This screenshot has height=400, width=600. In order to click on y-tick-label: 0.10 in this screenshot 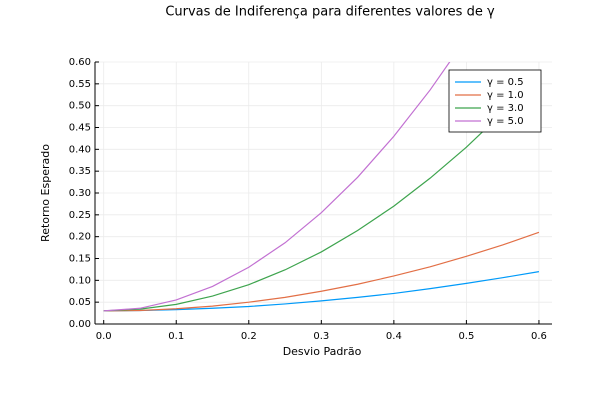, I will do `click(80, 280)`.